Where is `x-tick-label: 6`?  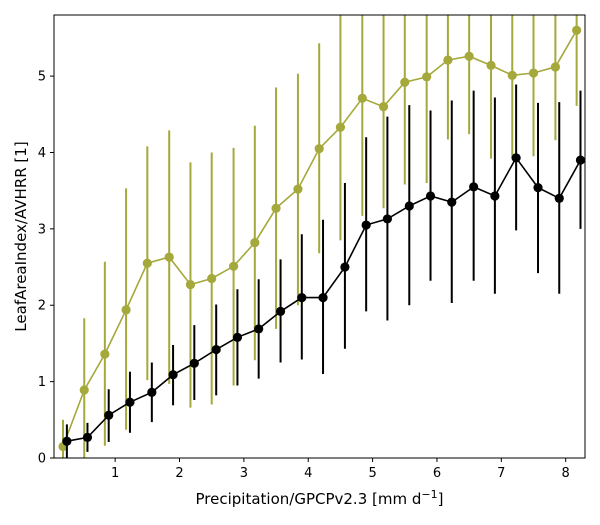 x-tick-label: 6 is located at coordinates (437, 473).